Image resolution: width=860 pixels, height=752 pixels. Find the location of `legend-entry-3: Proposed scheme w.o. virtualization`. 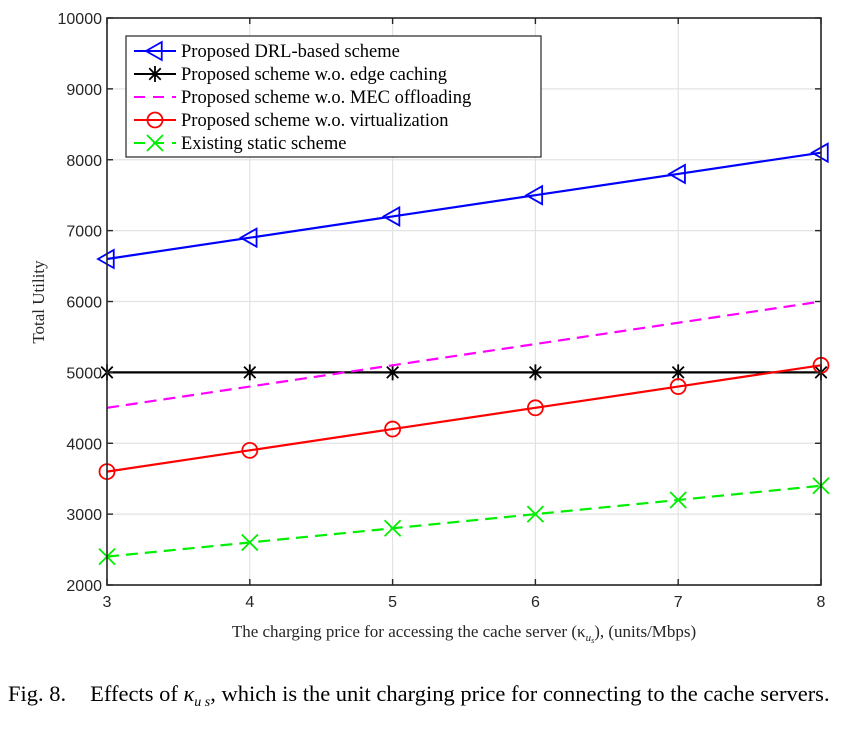

legend-entry-3: Proposed scheme w.o. virtualization is located at coordinates (291, 121).